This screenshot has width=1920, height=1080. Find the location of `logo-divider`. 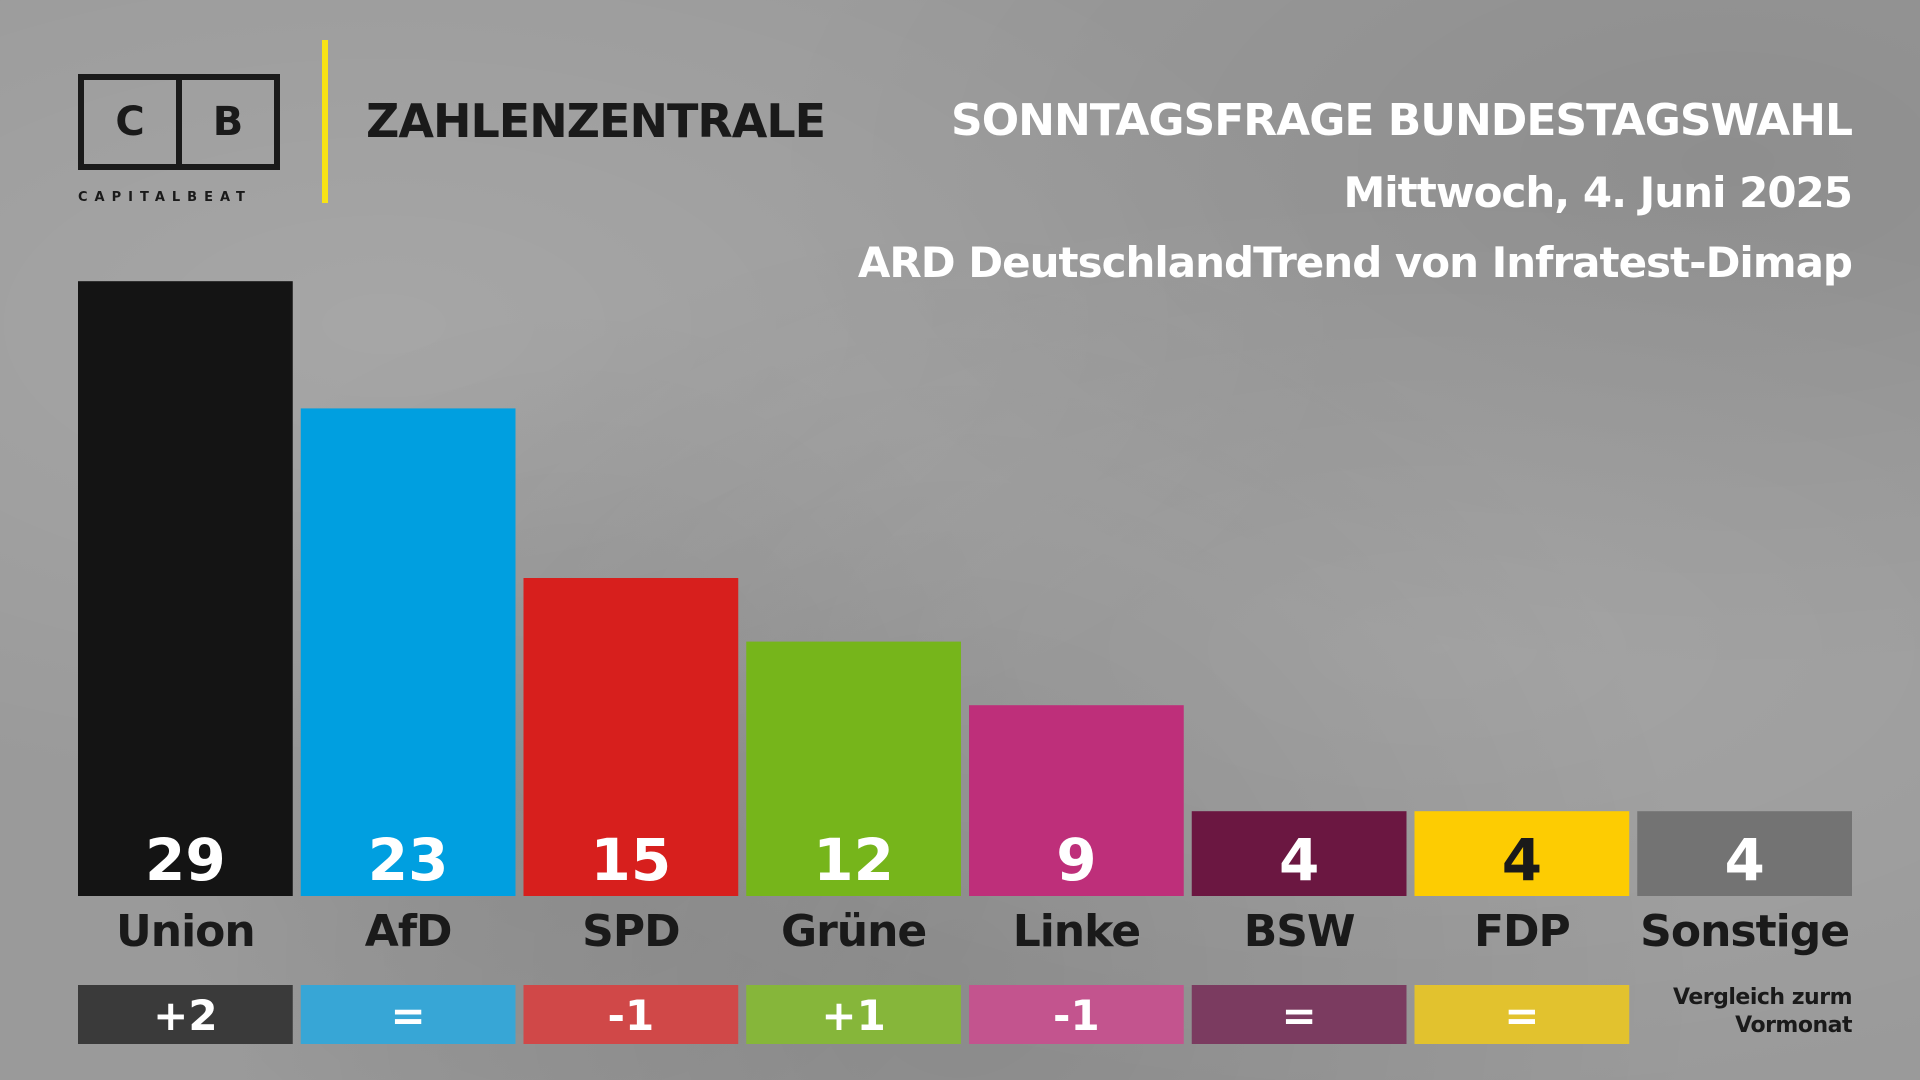

logo-divider is located at coordinates (179, 122).